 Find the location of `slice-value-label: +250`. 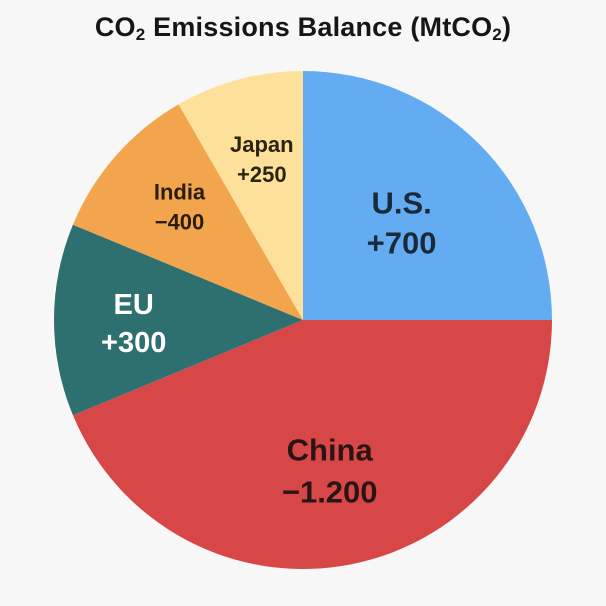

slice-value-label: +250 is located at coordinates (262, 174).